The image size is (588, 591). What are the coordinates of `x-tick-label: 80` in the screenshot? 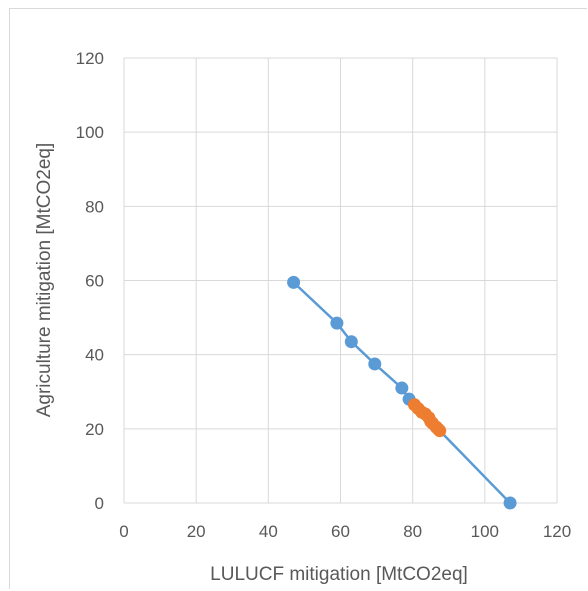 It's located at (412, 531).